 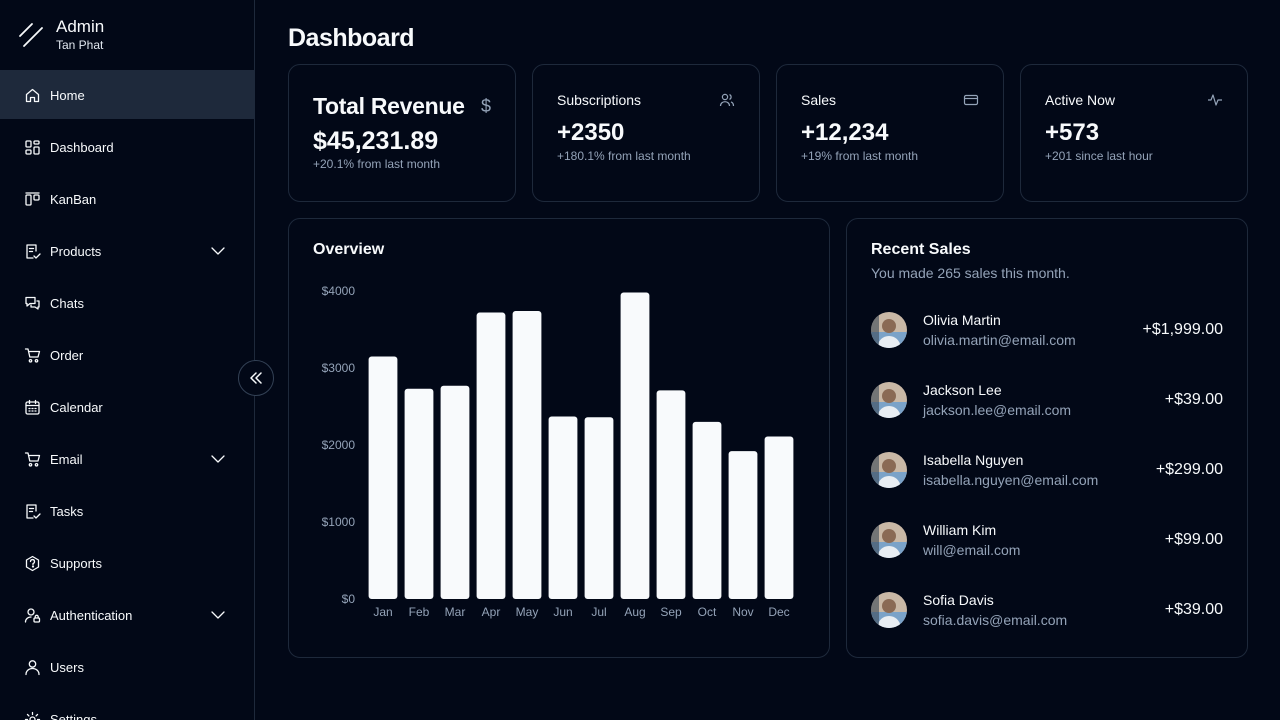 I want to click on sidebar-item-label: Users, so click(x=67, y=667).